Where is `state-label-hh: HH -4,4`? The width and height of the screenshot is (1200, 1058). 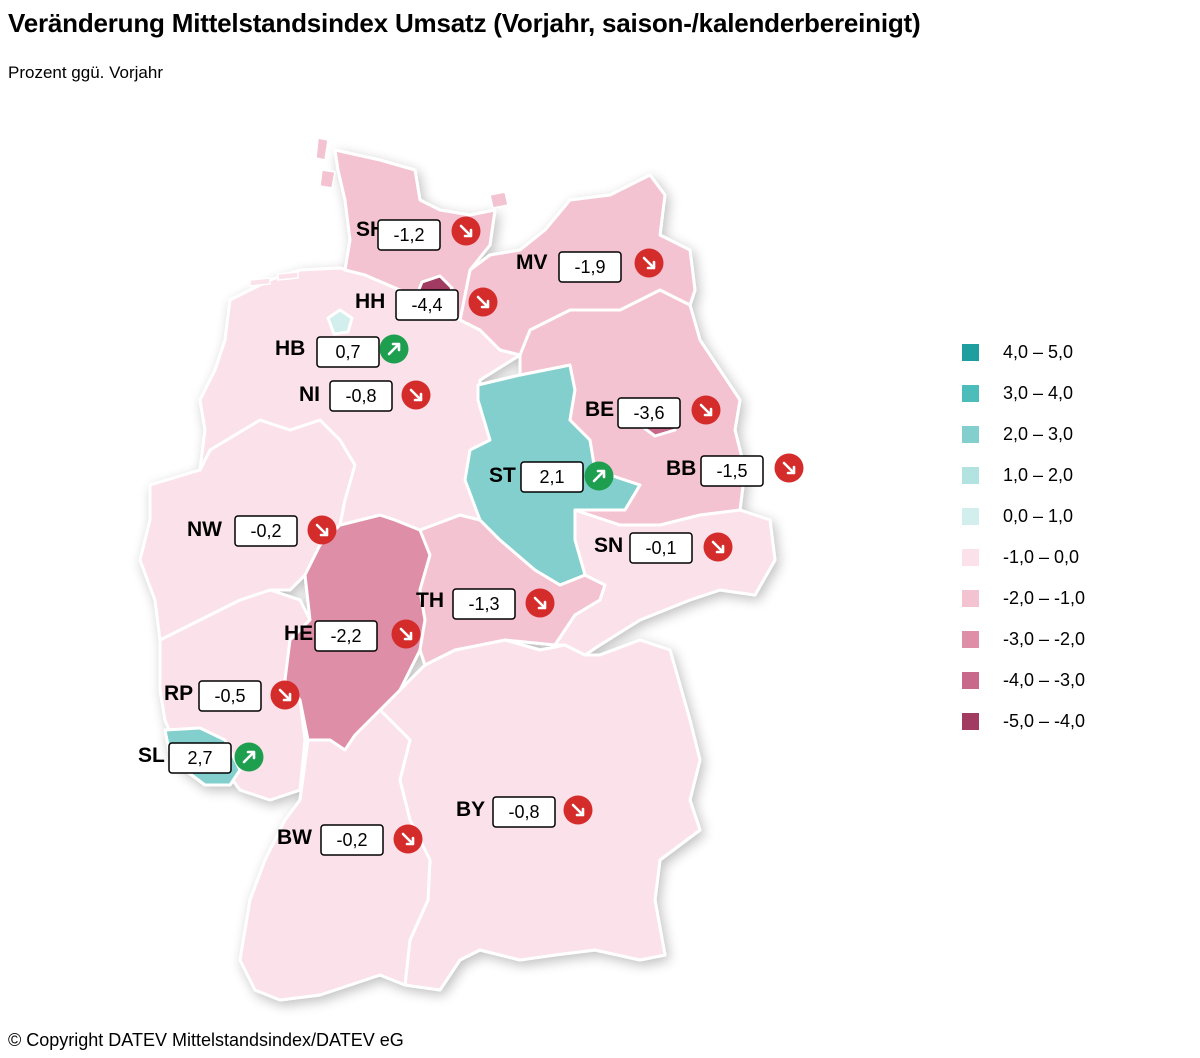 state-label-hh: HH -4,4 is located at coordinates (426, 304).